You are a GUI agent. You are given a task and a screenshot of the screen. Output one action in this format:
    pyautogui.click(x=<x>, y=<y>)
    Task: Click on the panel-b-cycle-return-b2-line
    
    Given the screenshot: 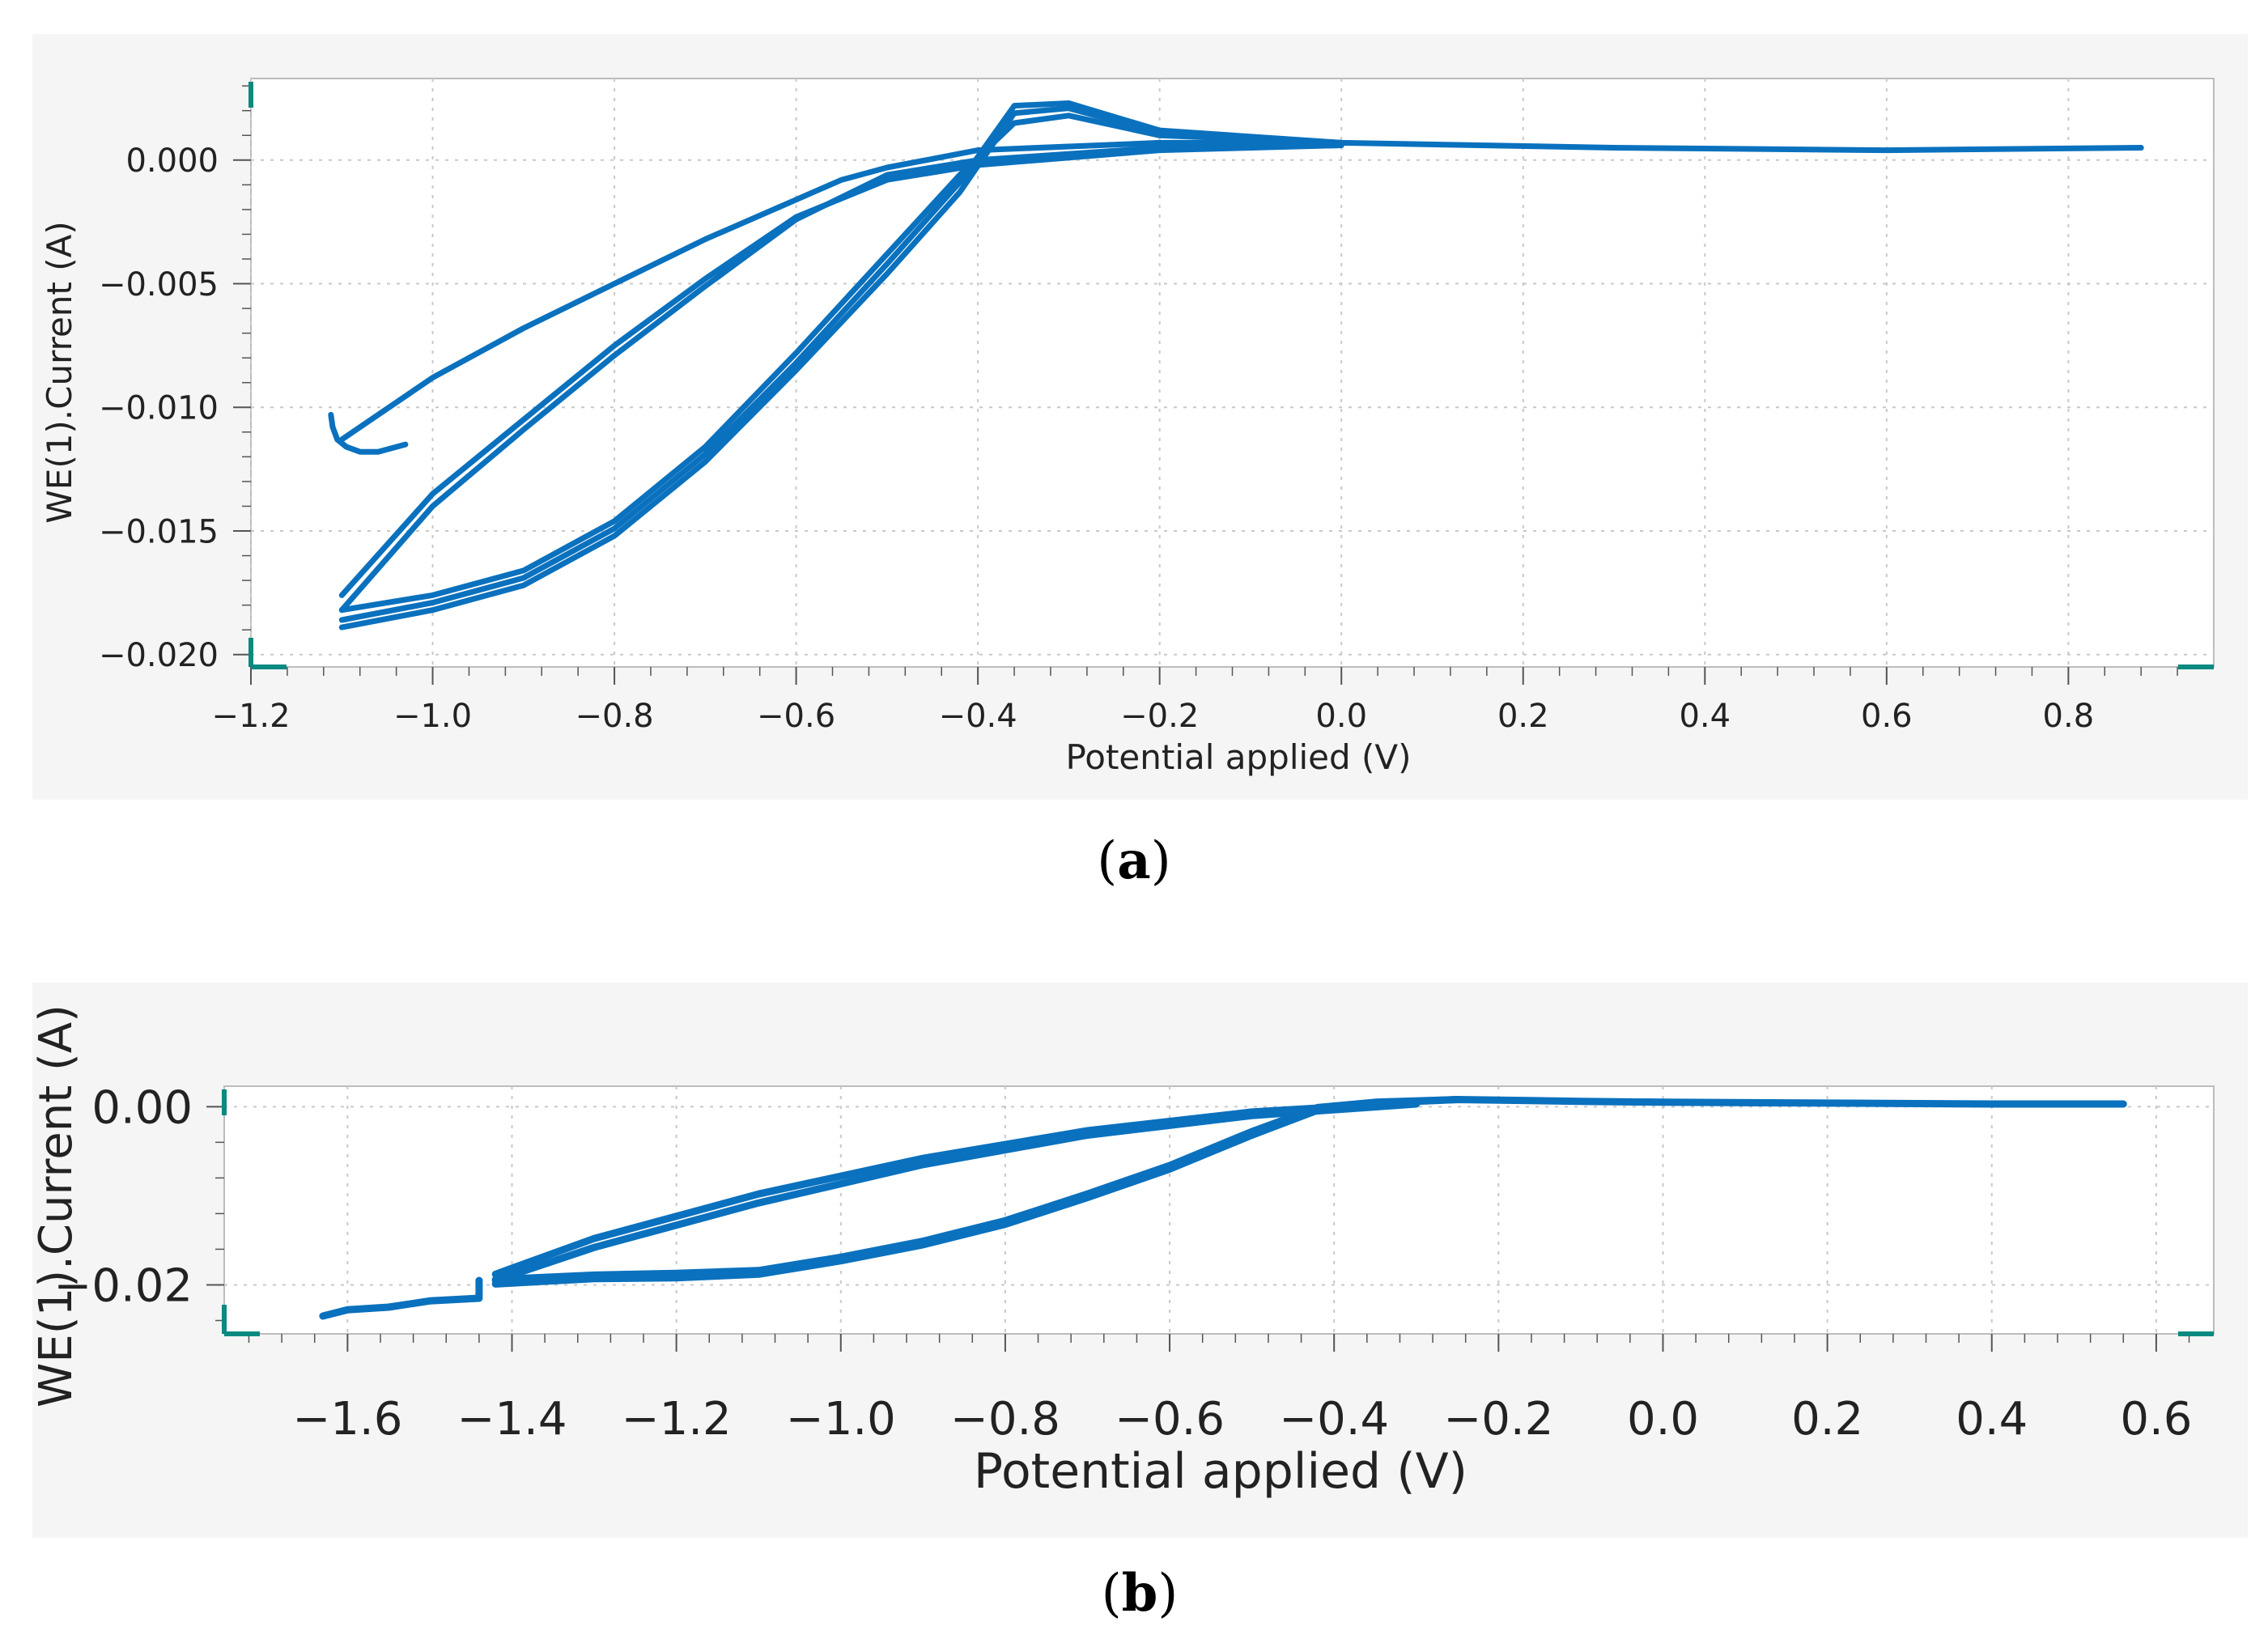 What is the action you would take?
    pyautogui.click(x=956, y=1188)
    